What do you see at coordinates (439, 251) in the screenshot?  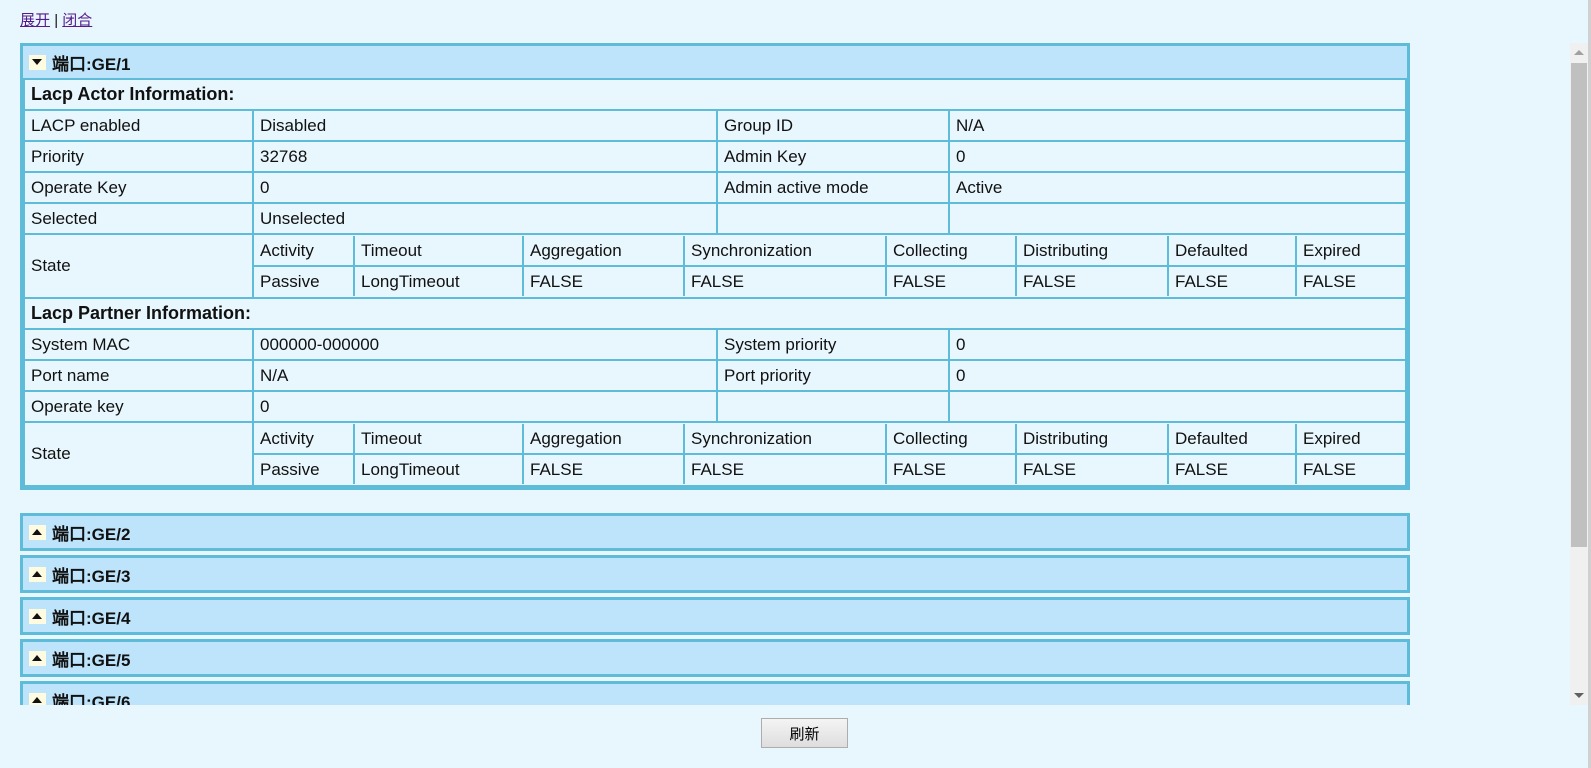 I see `state-header: Timeout` at bounding box center [439, 251].